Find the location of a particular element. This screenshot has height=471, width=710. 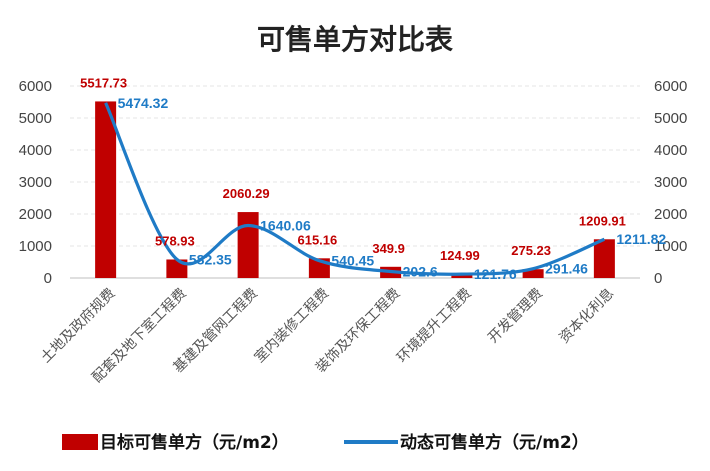

y-tick-label-right: 6000 is located at coordinates (670, 86).